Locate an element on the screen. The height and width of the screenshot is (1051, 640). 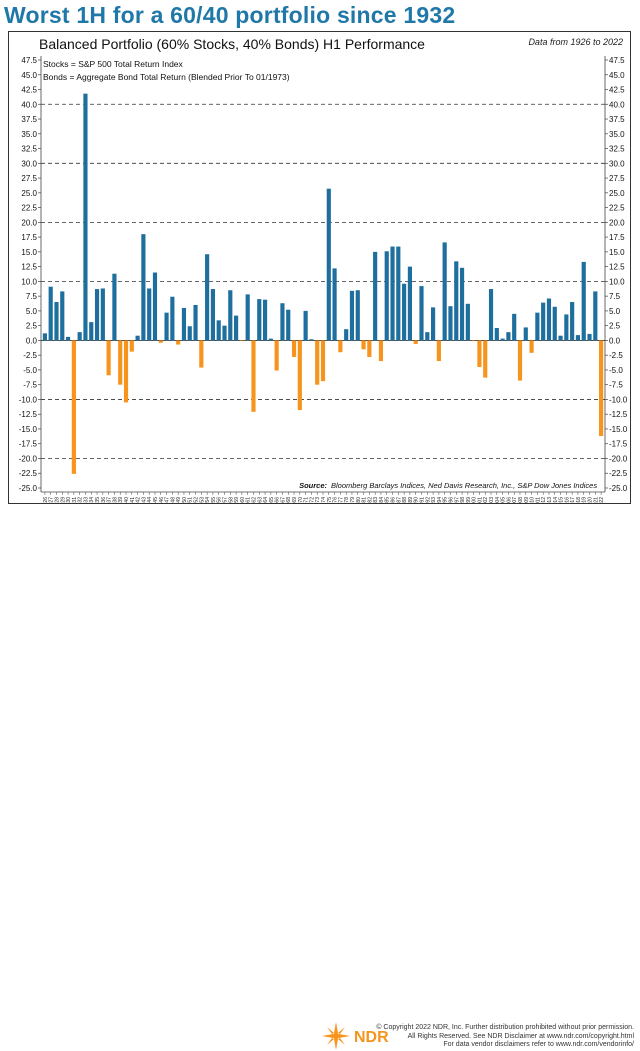
x-tick-label: 1949 is located at coordinates (179, 500).